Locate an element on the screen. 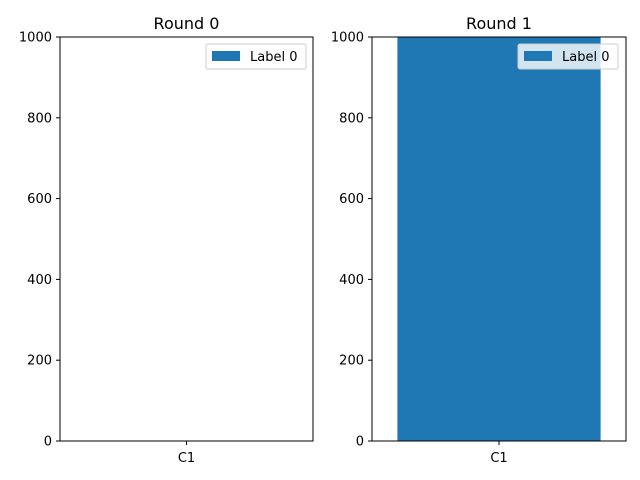 The image size is (640, 480). chart-title: Round 1 is located at coordinates (499, 23).